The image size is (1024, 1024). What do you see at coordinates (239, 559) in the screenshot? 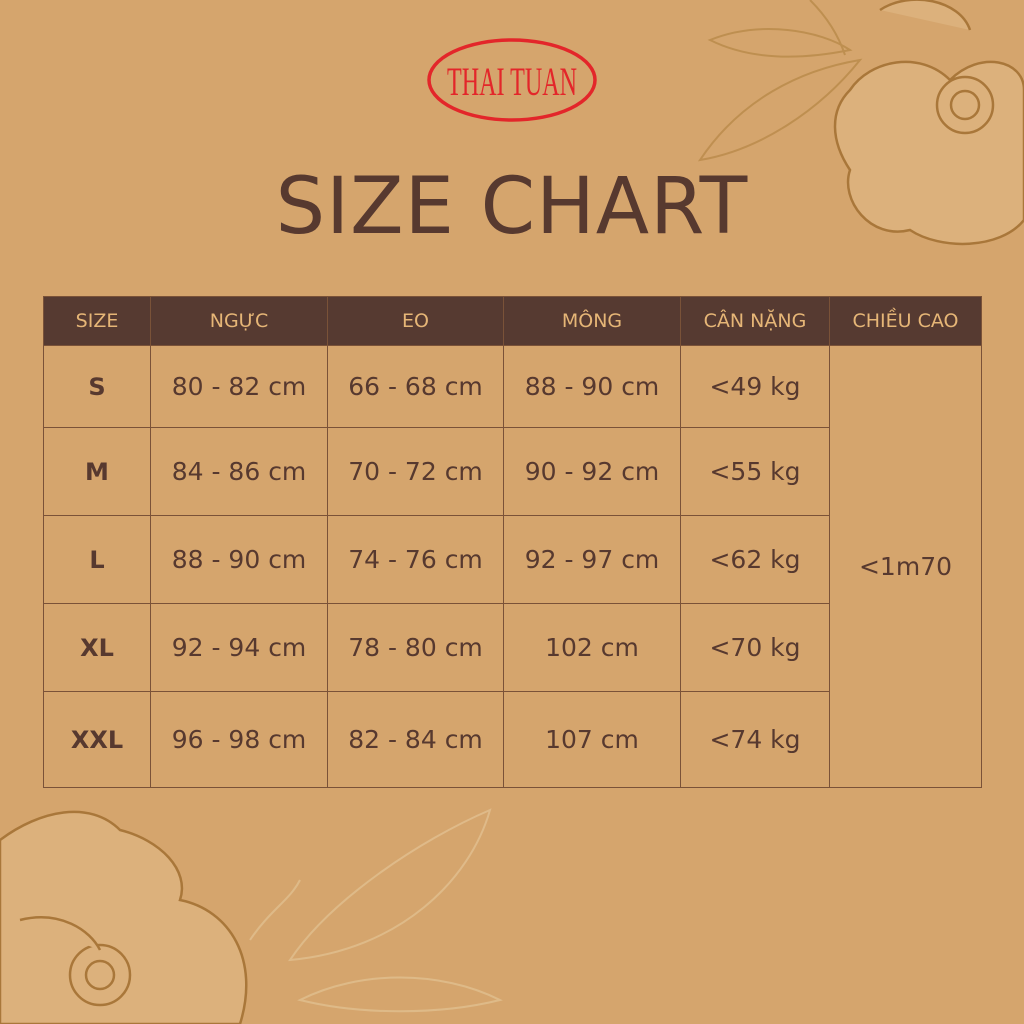
I see `nguc-cell: 88 - 90 cm` at bounding box center [239, 559].